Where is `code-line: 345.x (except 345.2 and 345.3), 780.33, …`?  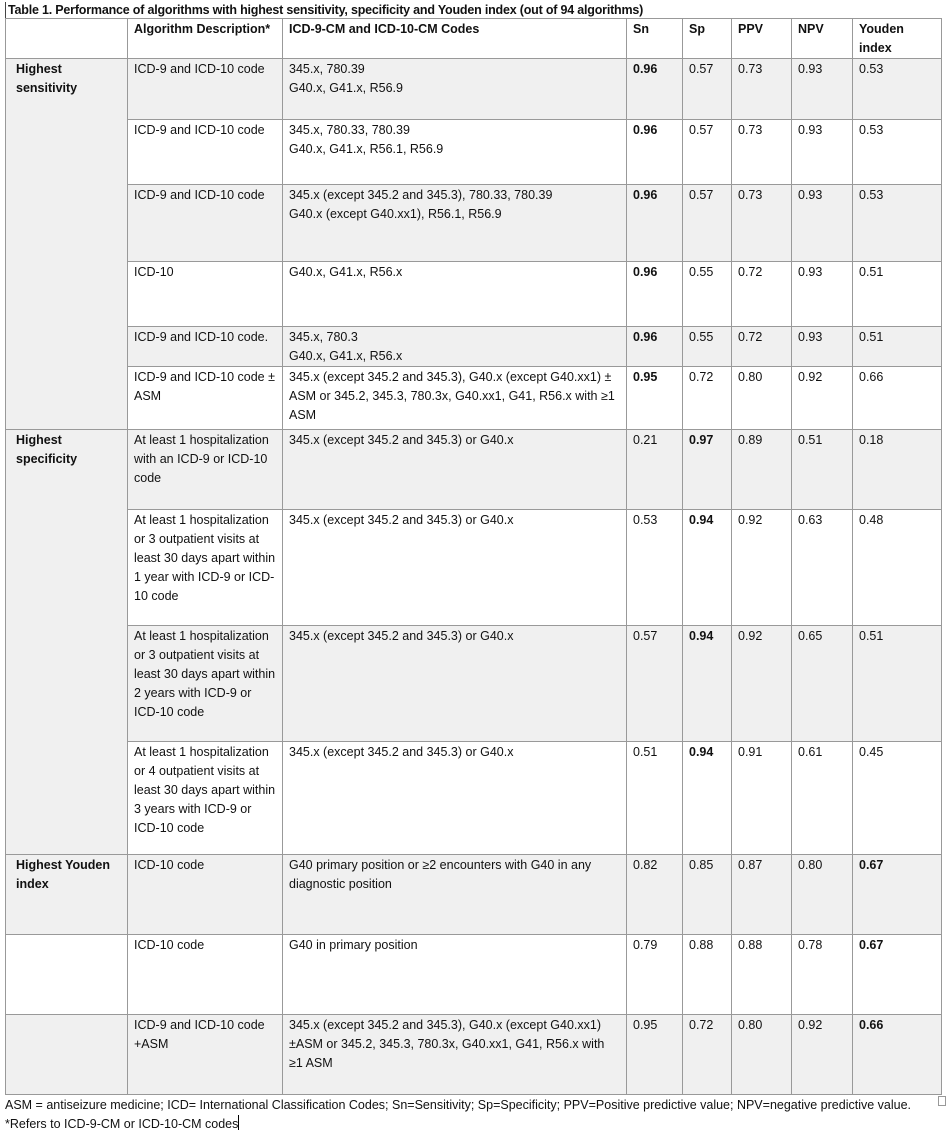 code-line: 345.x (except 345.2 and 345.3), 780.33, … is located at coordinates (421, 195).